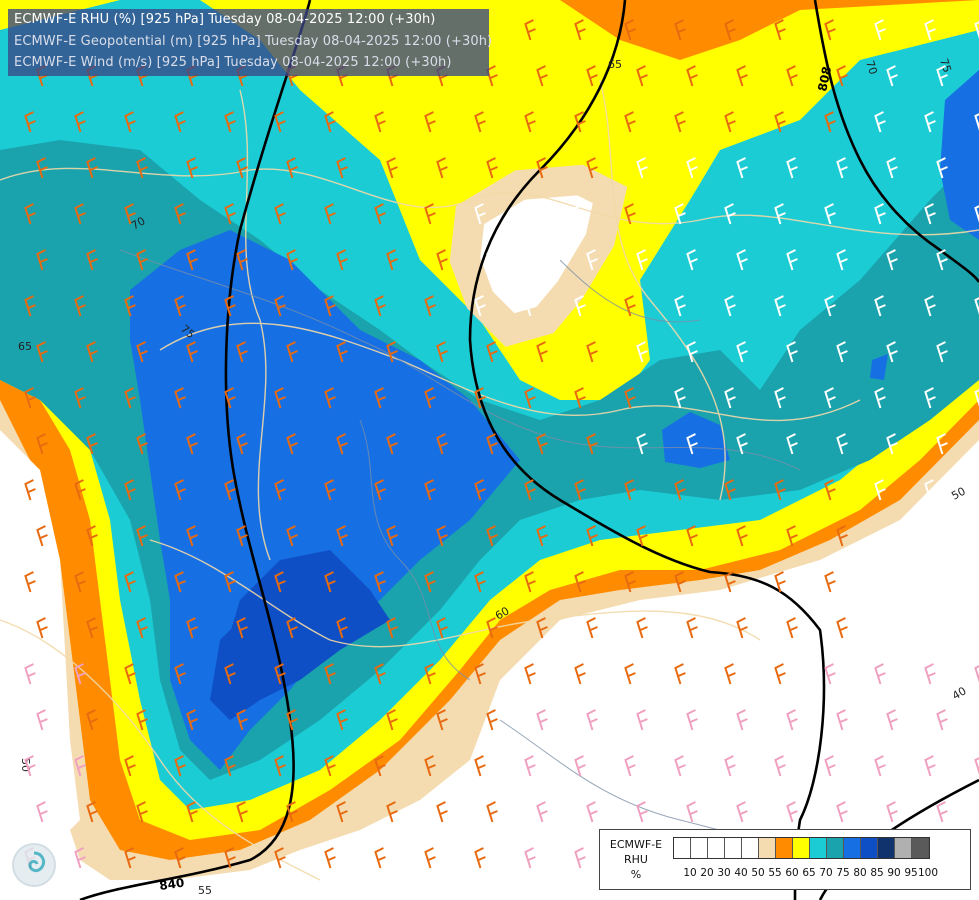 The image size is (979, 900). I want to click on legend-tick-label: 80, so click(860, 873).